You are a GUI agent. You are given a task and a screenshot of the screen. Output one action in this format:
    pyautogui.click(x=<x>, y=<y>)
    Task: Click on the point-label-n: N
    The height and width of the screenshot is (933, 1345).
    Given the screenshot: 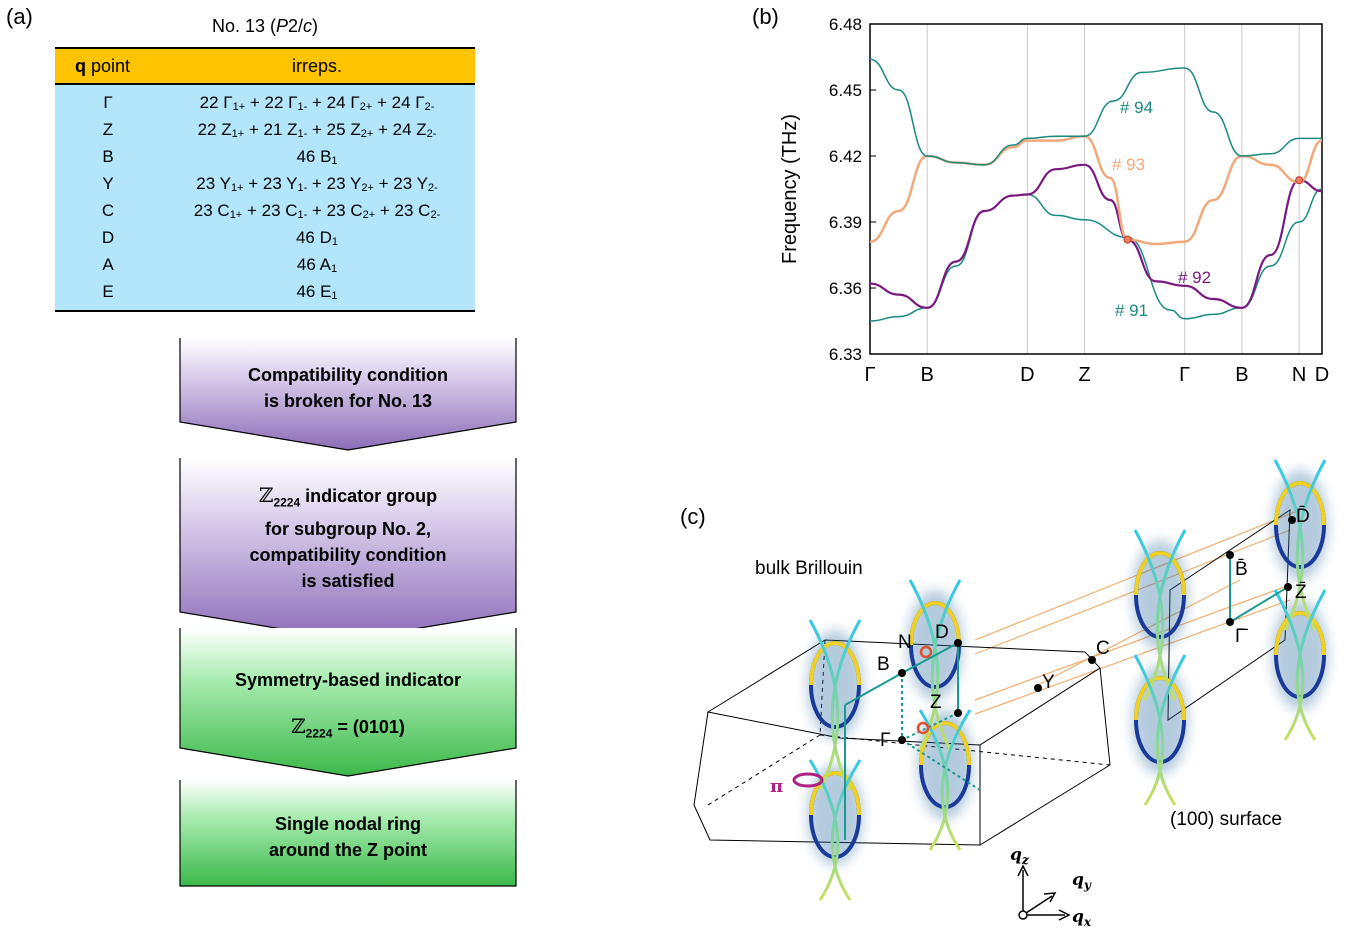 What is the action you would take?
    pyautogui.click(x=905, y=642)
    